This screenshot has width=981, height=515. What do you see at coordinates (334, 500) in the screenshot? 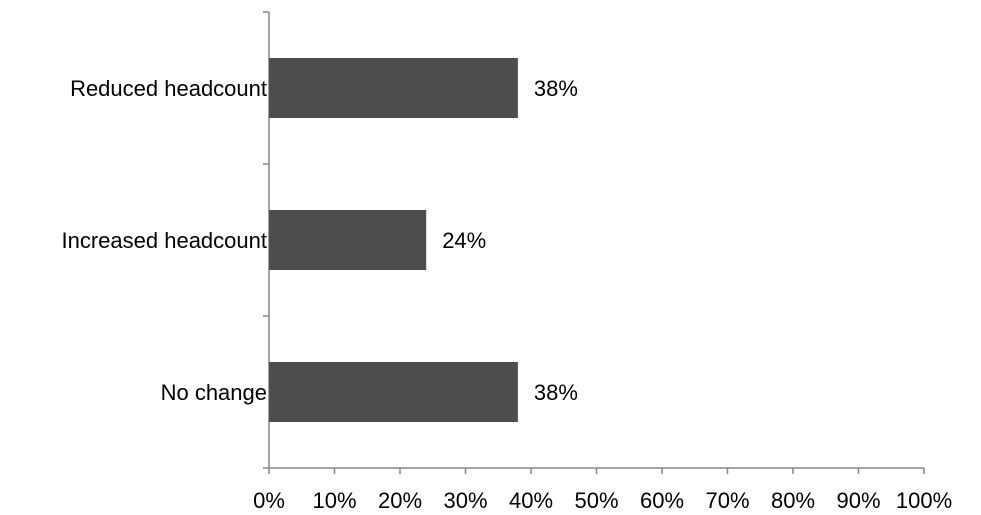
I see `x-tick-label: 10%` at bounding box center [334, 500].